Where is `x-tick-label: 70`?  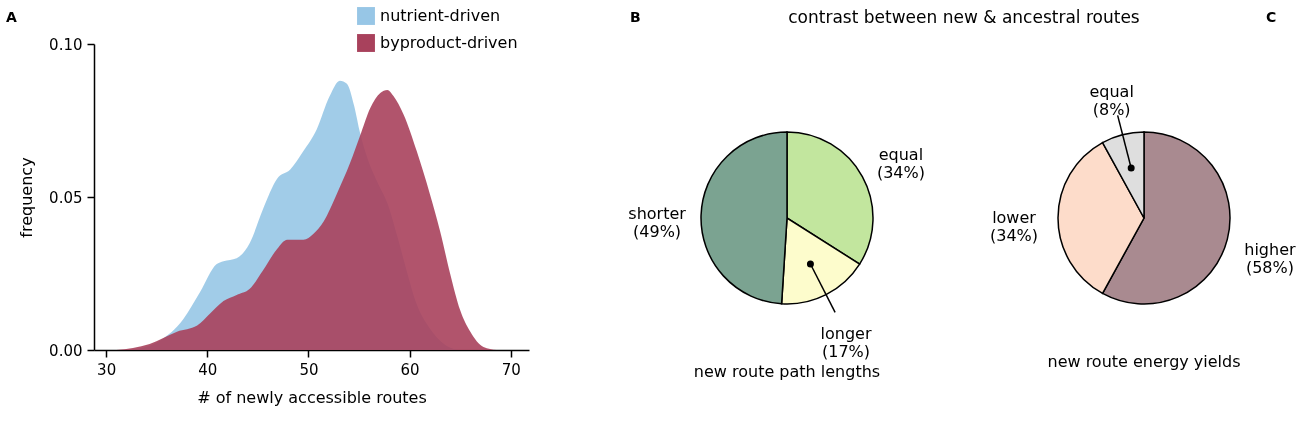 x-tick-label: 70 is located at coordinates (511, 369).